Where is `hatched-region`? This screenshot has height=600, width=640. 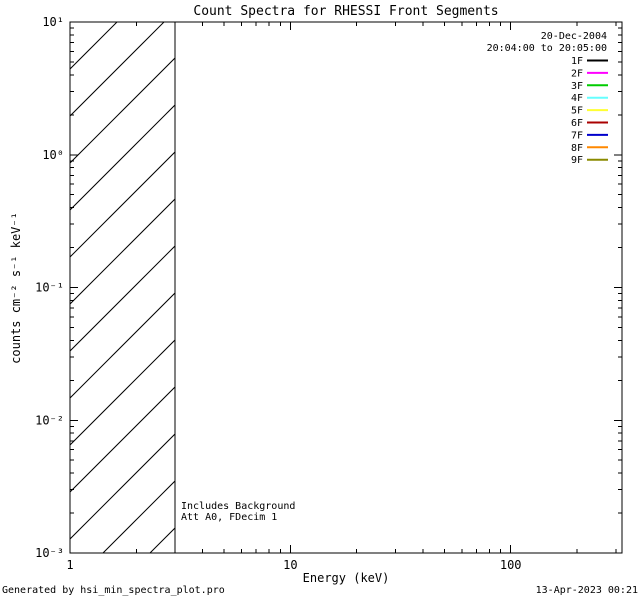
hatched-region is located at coordinates (123, 287).